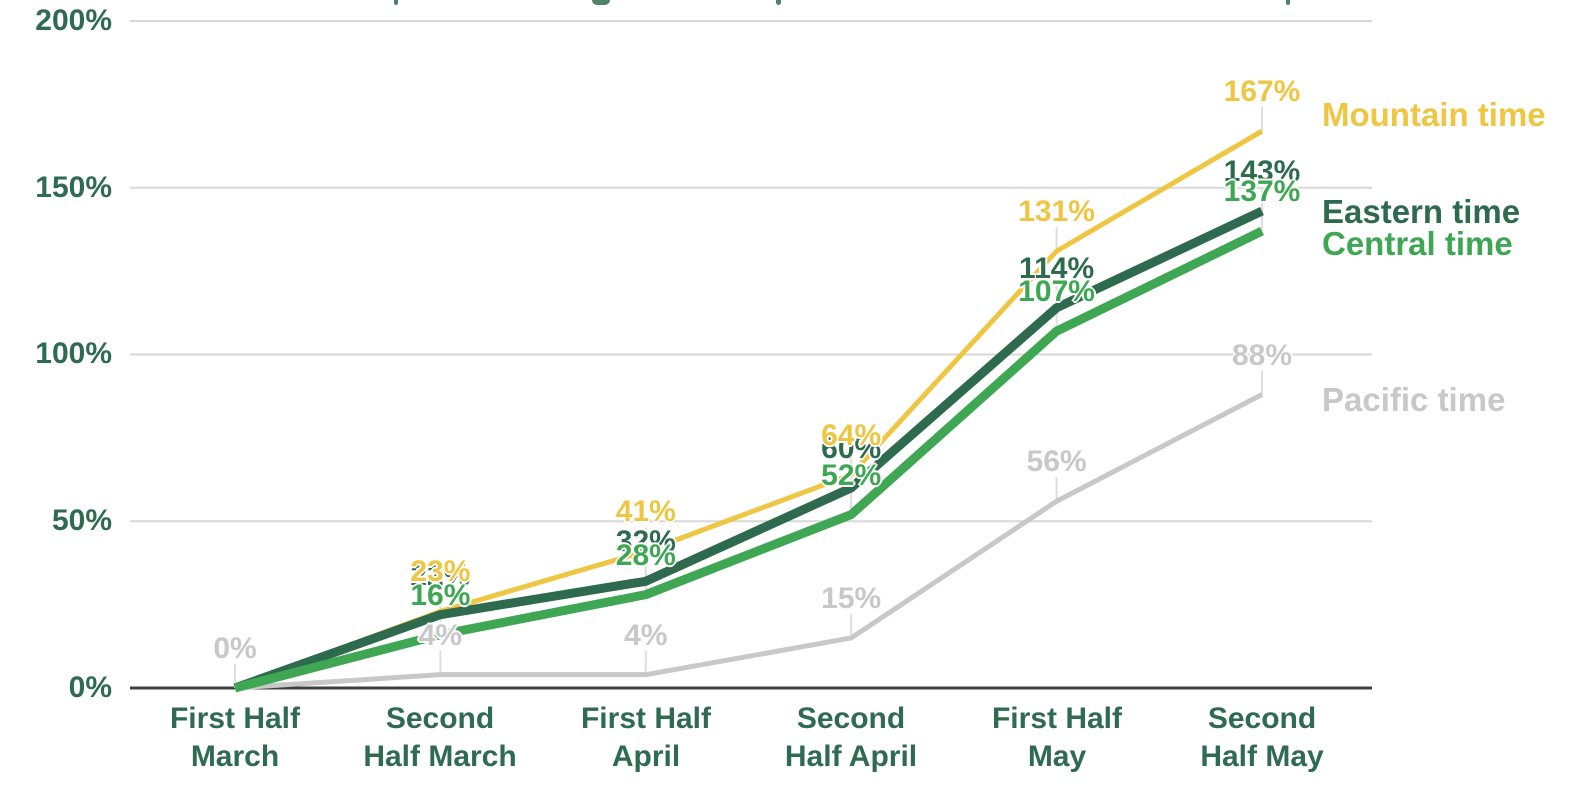  I want to click on data-label-eastern-time: 143%, so click(1262, 172).